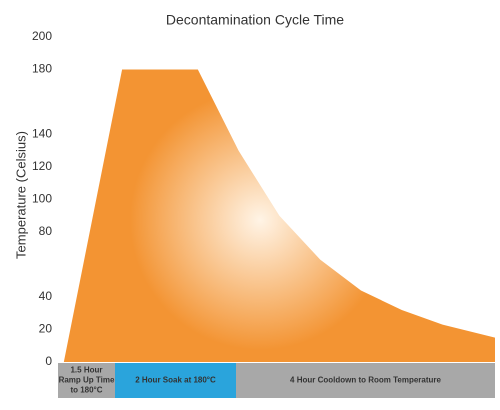  Describe the element at coordinates (42, 134) in the screenshot. I see `y-tick-label: 140` at that location.